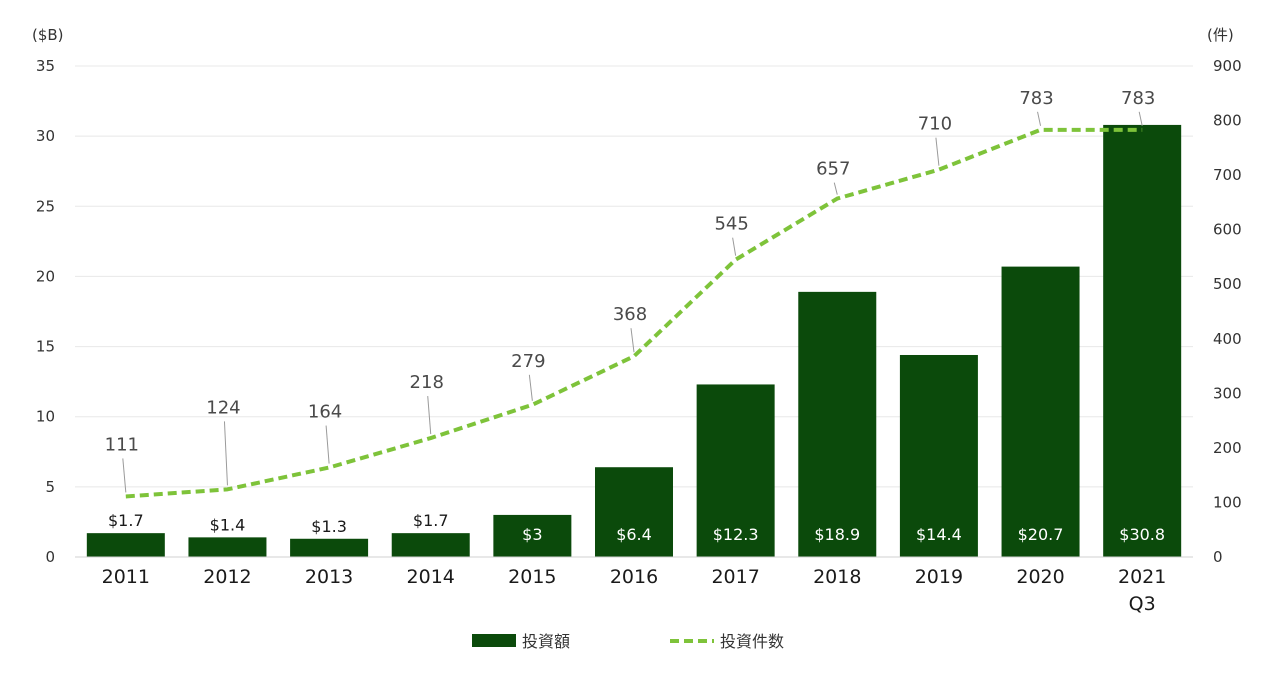  Describe the element at coordinates (1227, 66) in the screenshot. I see `y-right-tick-label: 900` at that location.